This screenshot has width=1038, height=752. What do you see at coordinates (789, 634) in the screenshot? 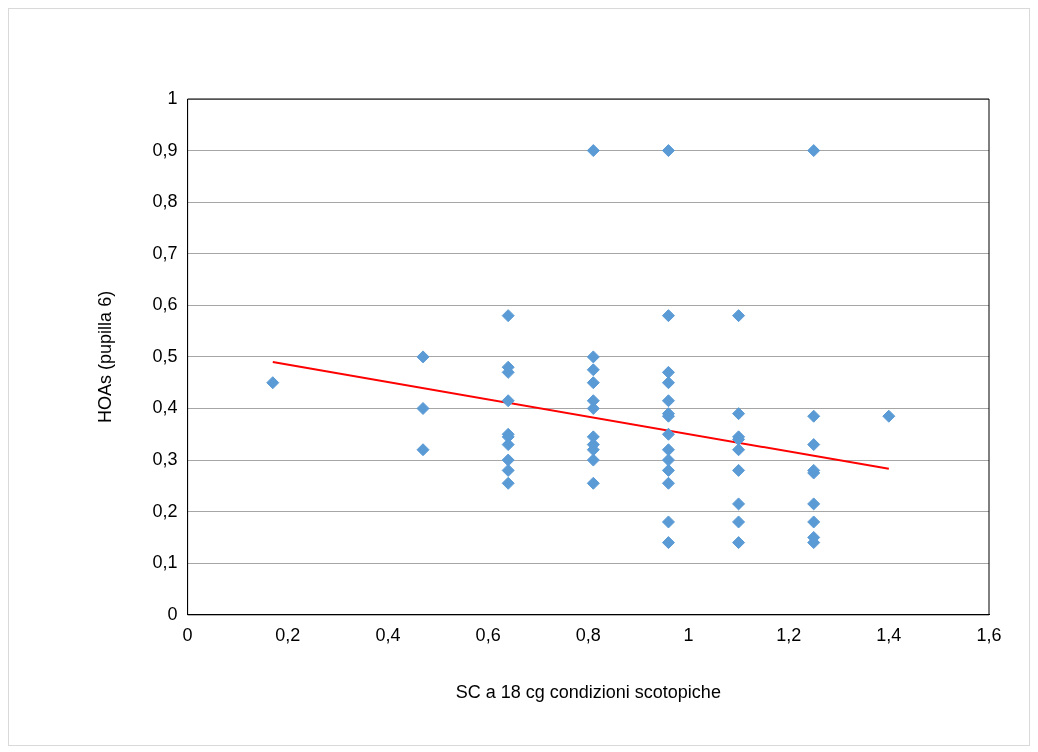
I see `x-tick-label: 1,2` at bounding box center [789, 634].